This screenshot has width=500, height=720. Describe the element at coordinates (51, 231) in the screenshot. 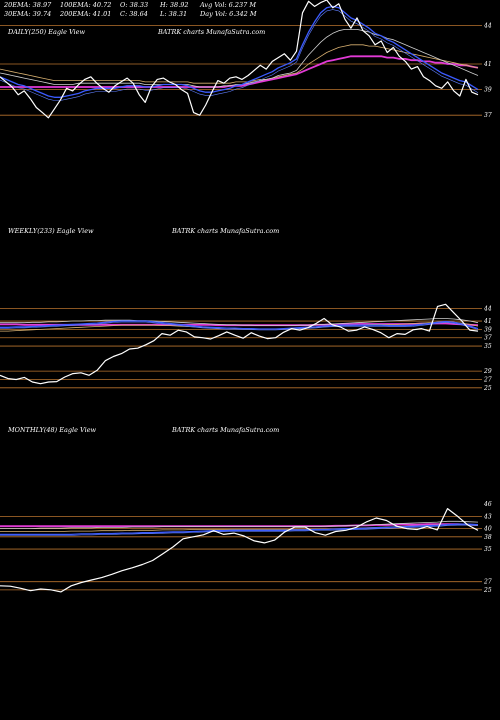

I see `weekly-panel-title: WEEKLY(233) Eagle View` at that location.